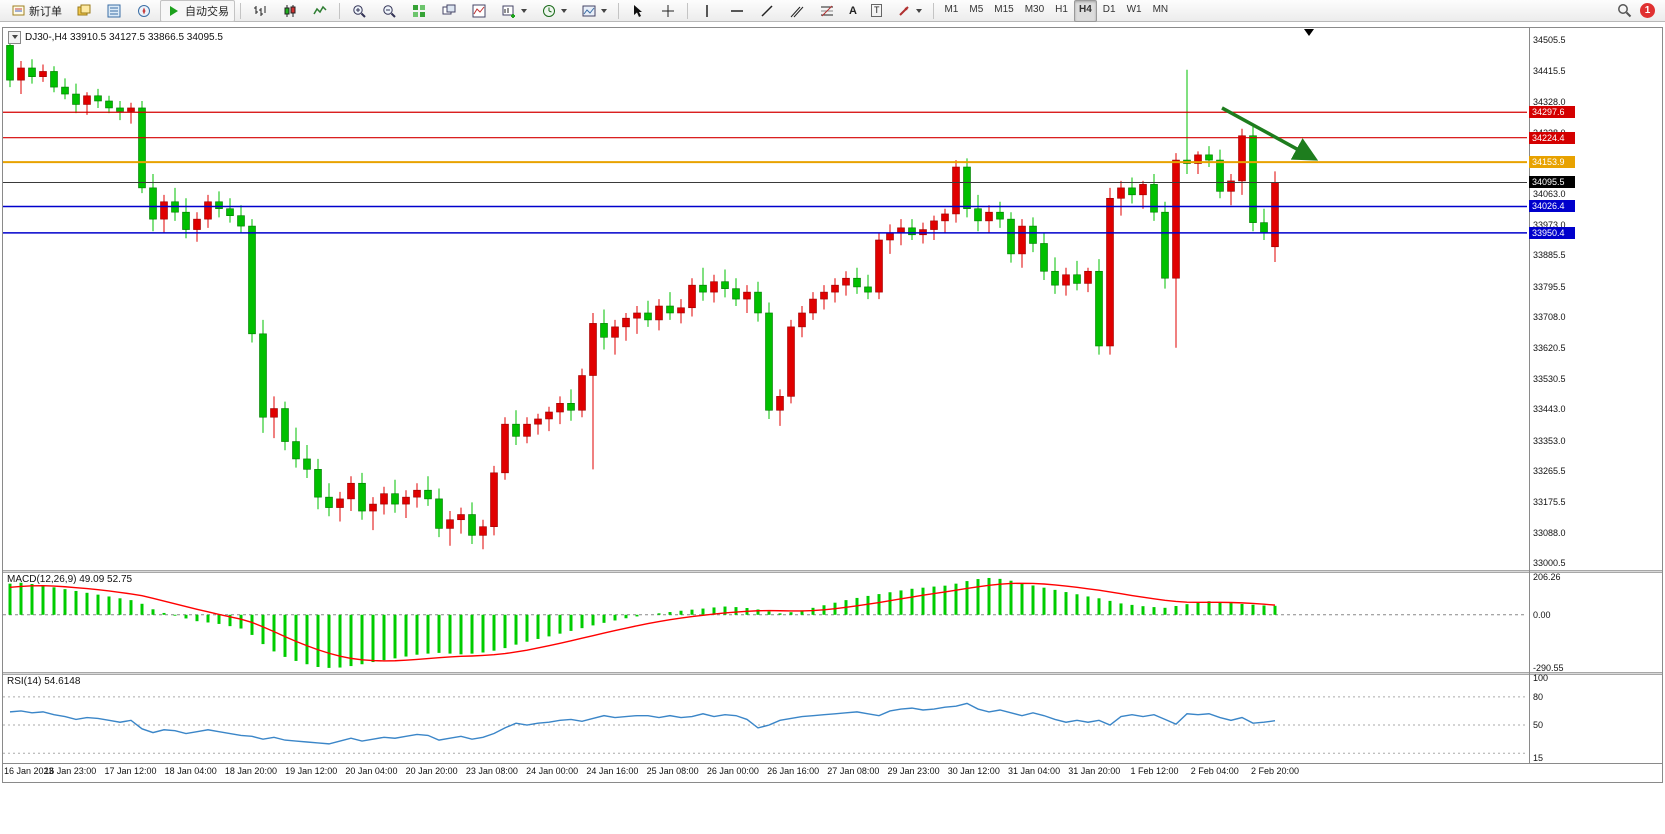 This screenshot has height=834, width=1665. Describe the element at coordinates (431, 771) in the screenshot. I see `time-axis-label: 20 Jan 20:00` at that location.